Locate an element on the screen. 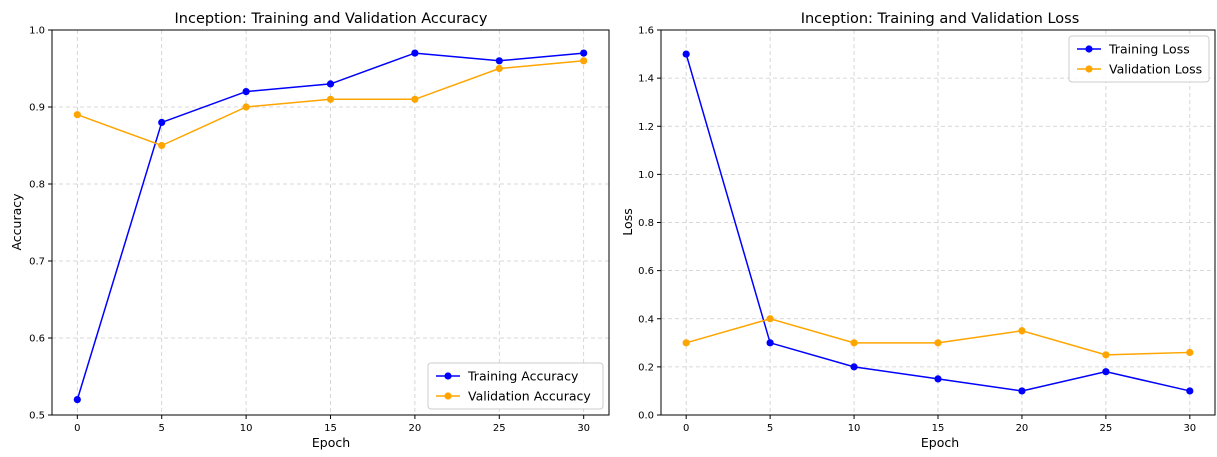 The width and height of the screenshot is (1217, 457). y-axis-label: Loss is located at coordinates (627, 221).